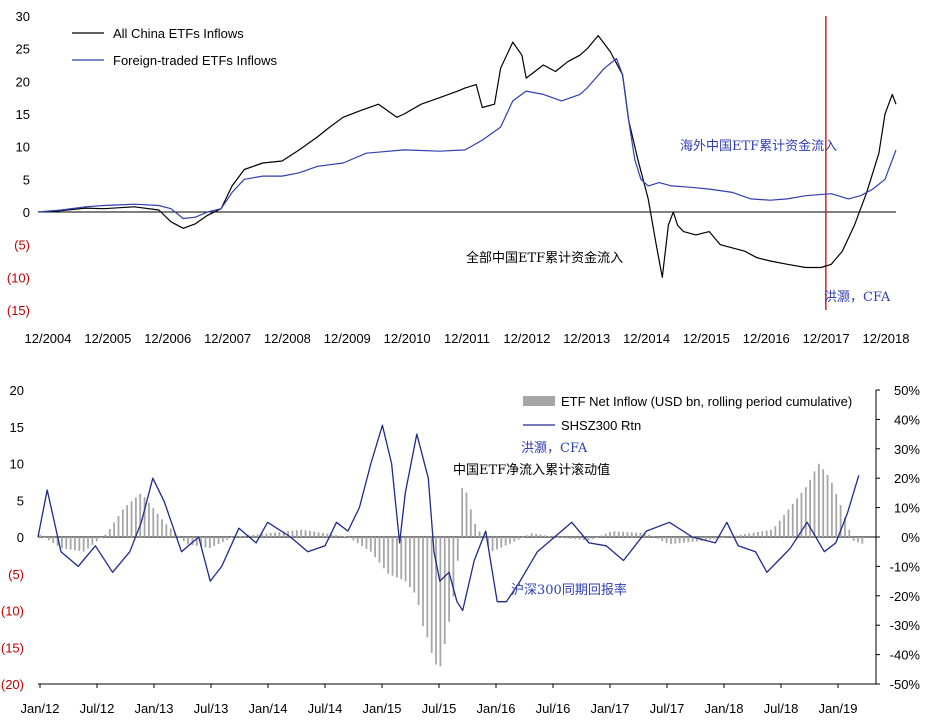 The width and height of the screenshot is (929, 725). Describe the element at coordinates (48, 338) in the screenshot. I see `x-tick-label-12-2004: 12/2004` at that location.